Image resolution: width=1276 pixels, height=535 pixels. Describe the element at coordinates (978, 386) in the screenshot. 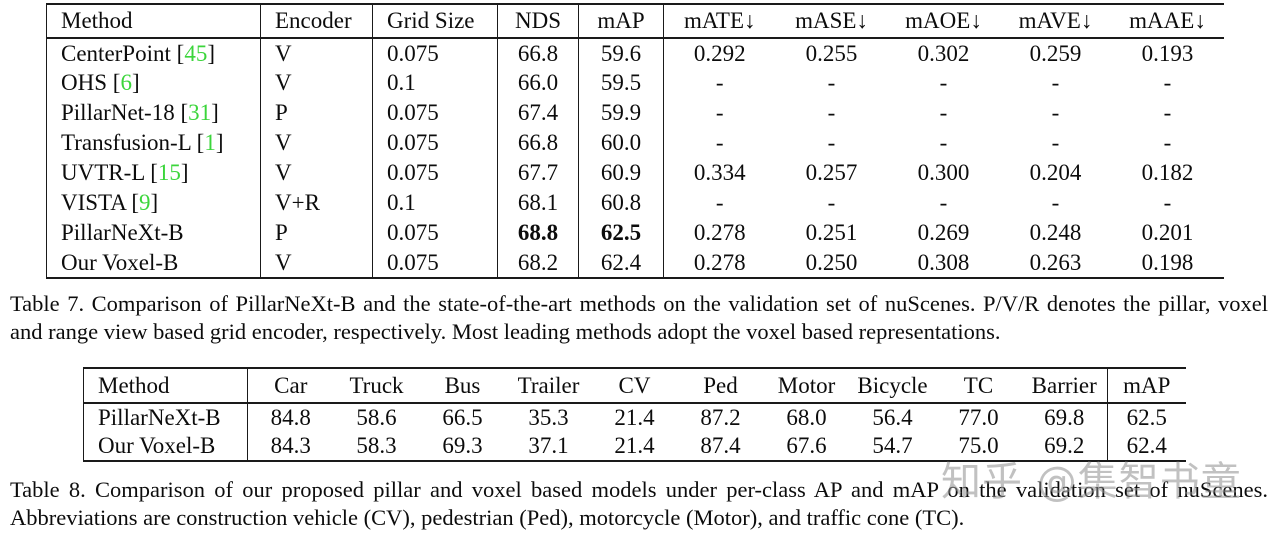

I see `table8-header-tc: TC` at that location.